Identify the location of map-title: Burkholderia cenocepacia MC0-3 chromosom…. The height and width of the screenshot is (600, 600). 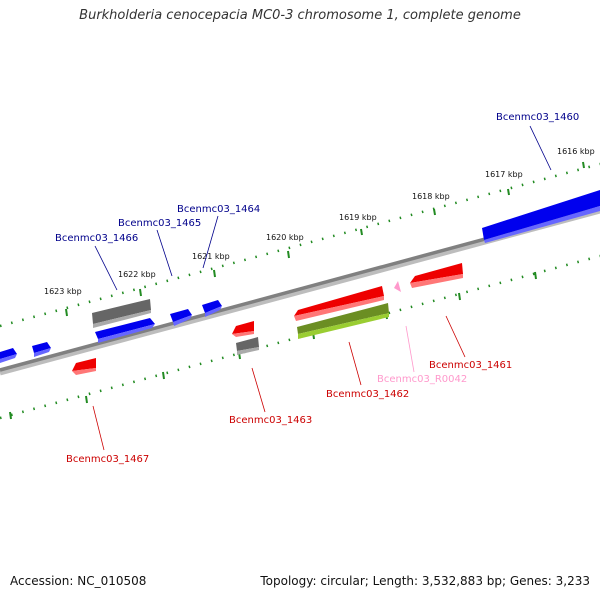
(300, 15).